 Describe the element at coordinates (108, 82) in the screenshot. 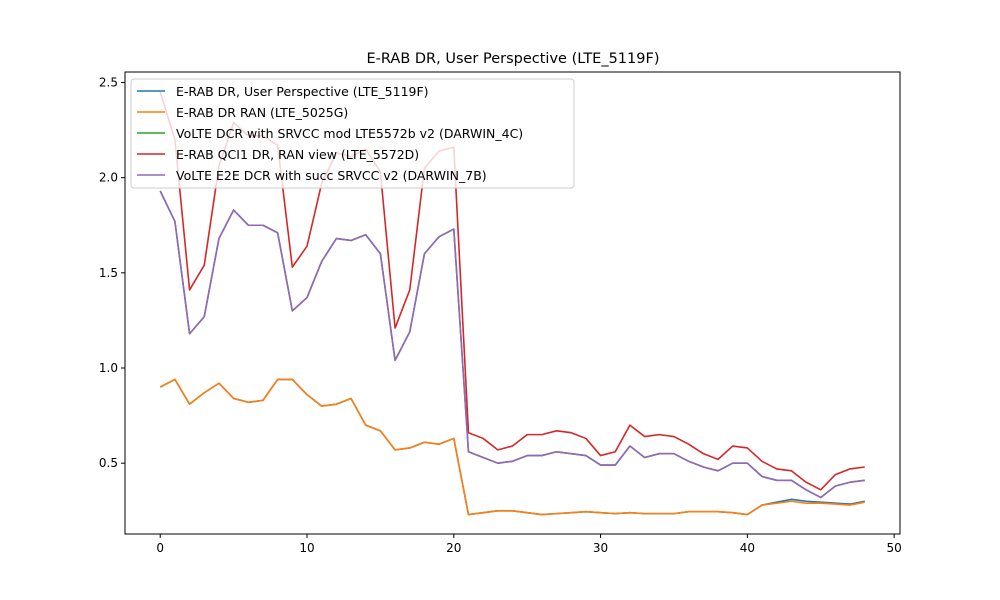

I see `y-tick-label: 2.5` at that location.